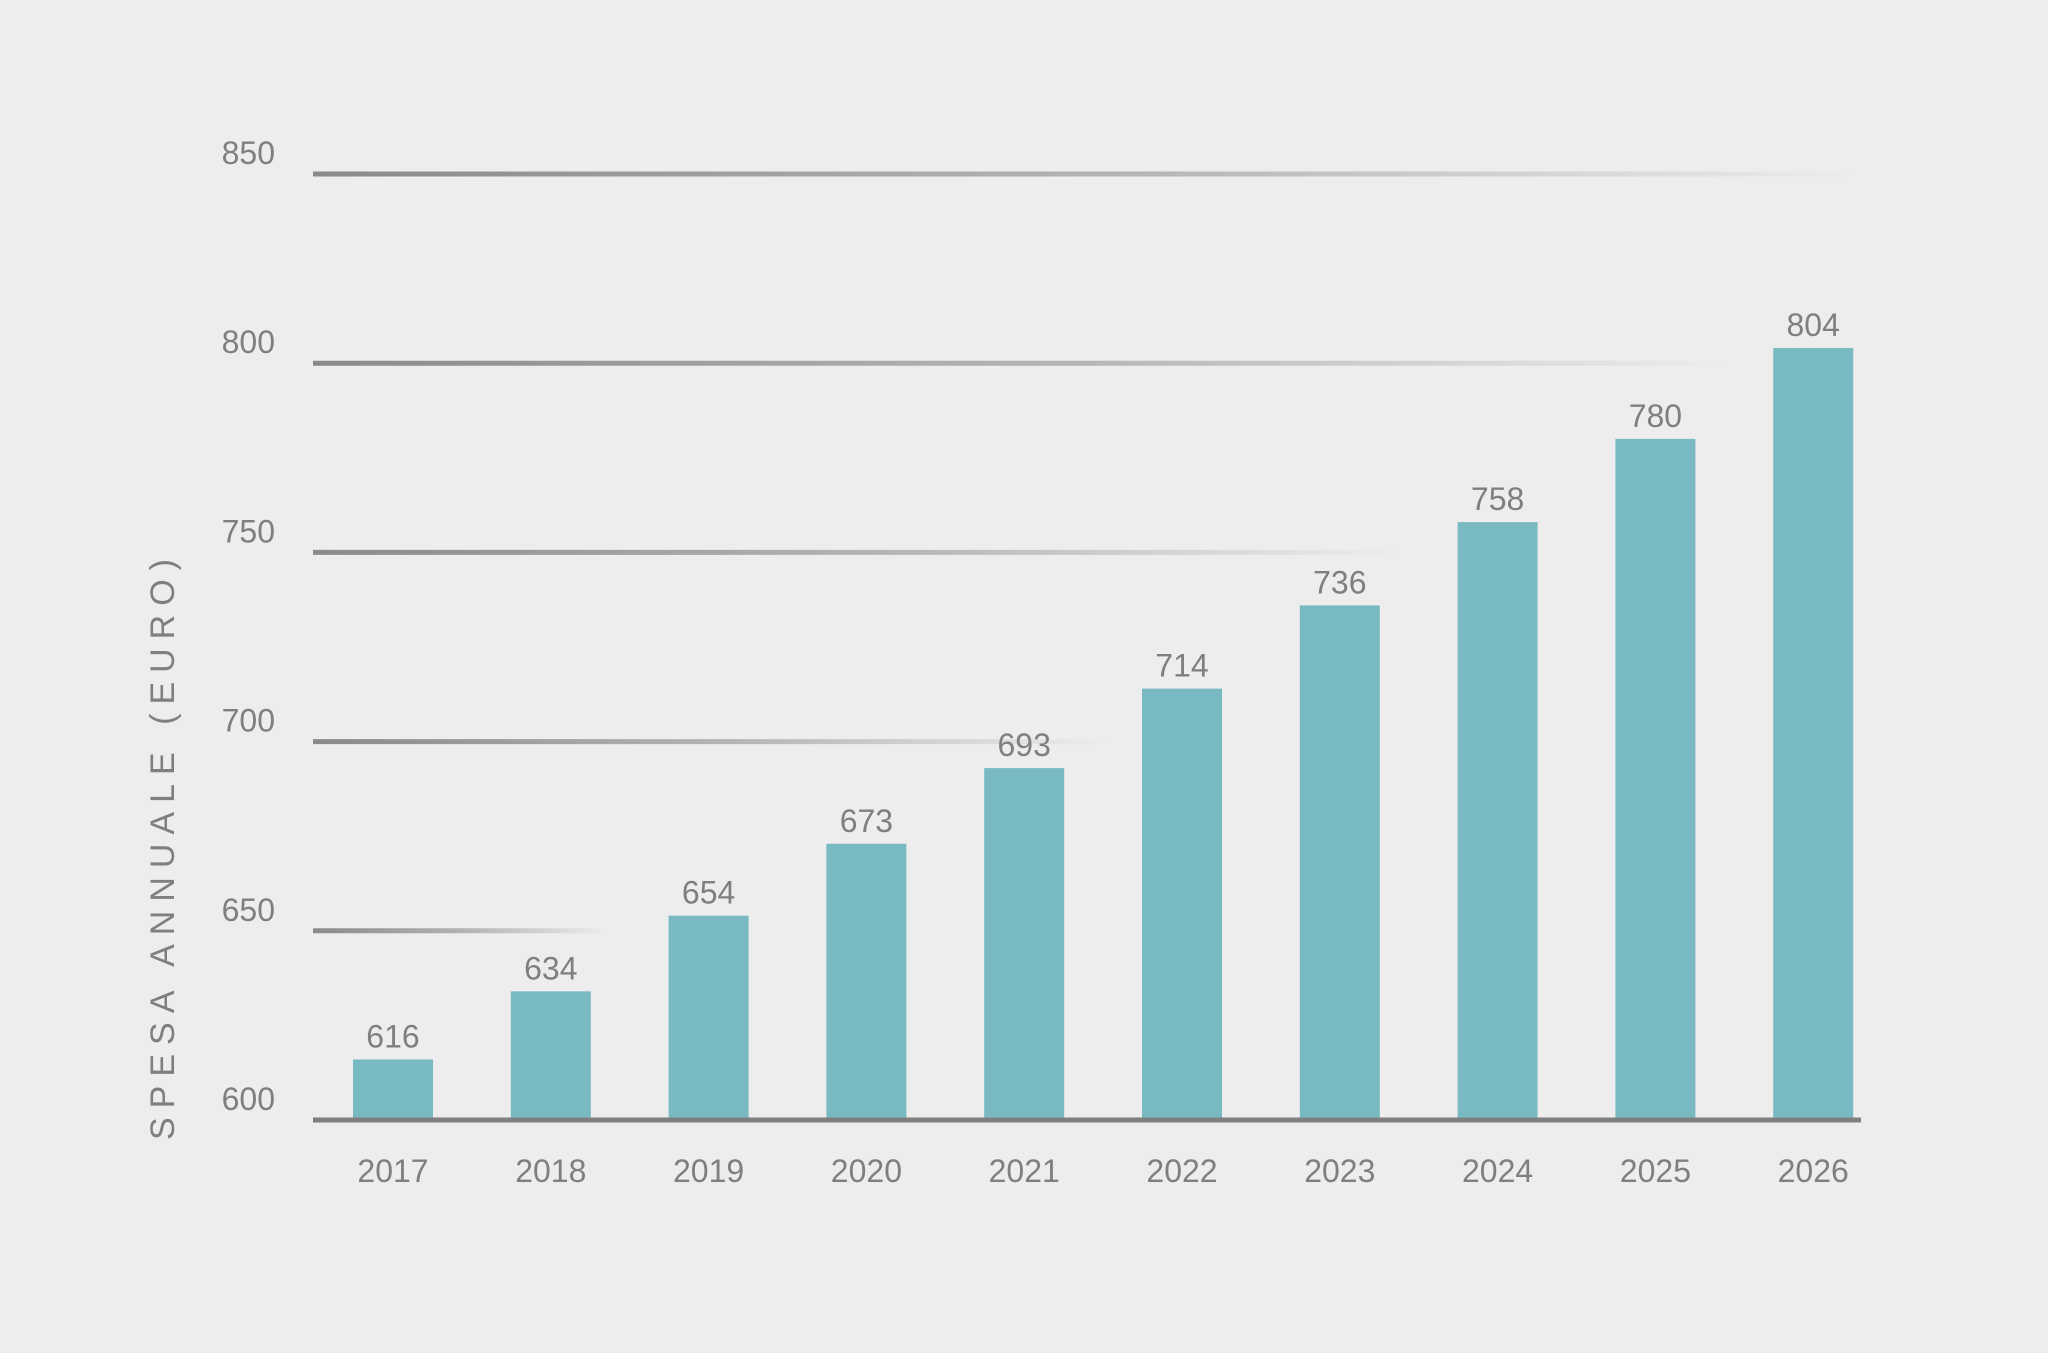  I want to click on bar-2025, so click(1655, 779).